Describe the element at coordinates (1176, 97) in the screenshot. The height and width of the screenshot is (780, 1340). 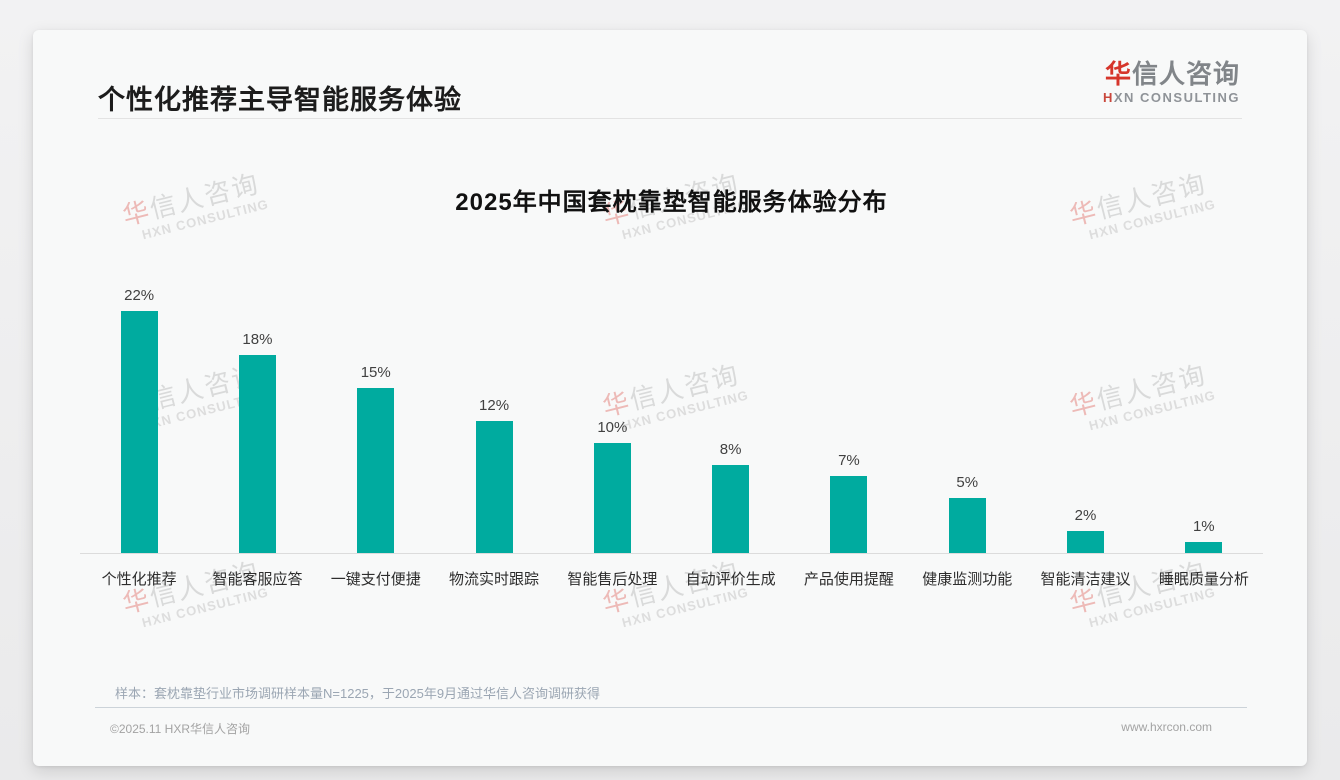
I see `brand-logo-en-rest: XN CONSULTING` at that location.